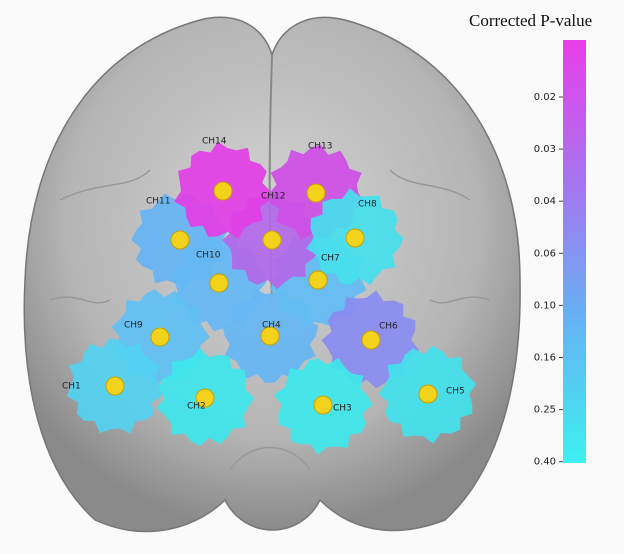 The image size is (624, 554). What do you see at coordinates (342, 409) in the screenshot?
I see `channel-label: CH3` at bounding box center [342, 409].